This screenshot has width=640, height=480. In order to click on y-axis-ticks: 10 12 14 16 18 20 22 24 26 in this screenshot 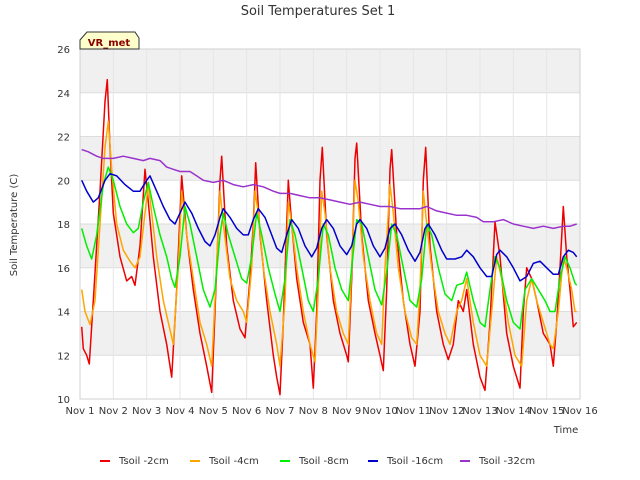, I will do `click(63, 225)`.